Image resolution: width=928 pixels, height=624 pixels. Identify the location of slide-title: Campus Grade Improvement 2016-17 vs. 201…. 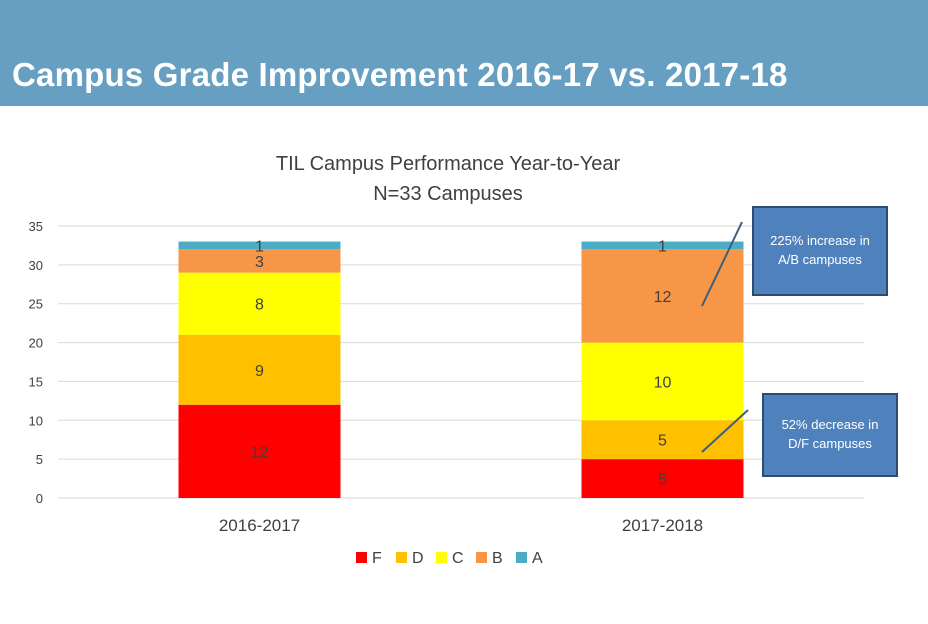
(400, 74).